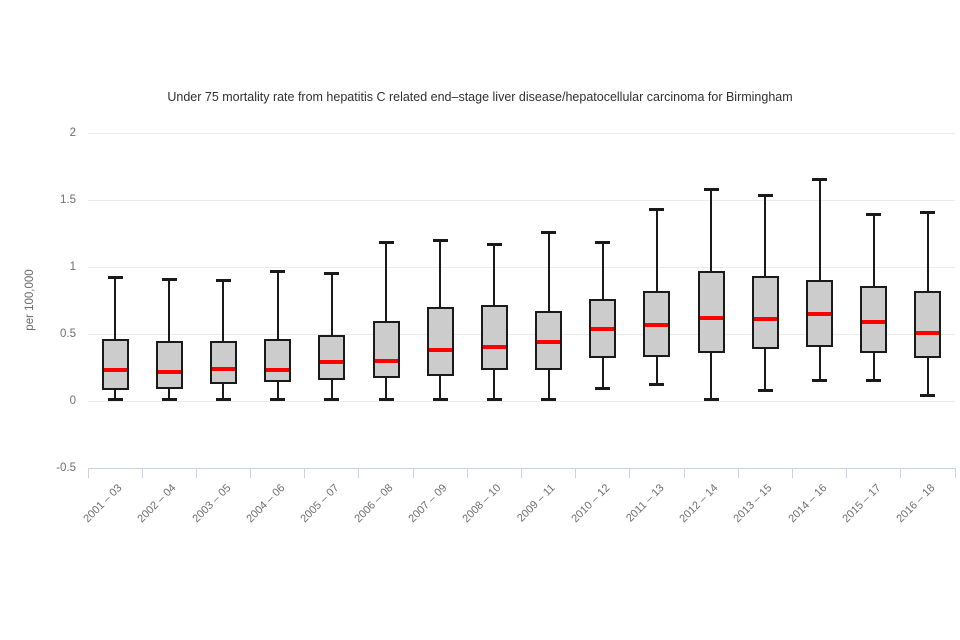 The height and width of the screenshot is (640, 960). Describe the element at coordinates (699, 504) in the screenshot. I see `x-category-label-text: 2012 – 14` at that location.